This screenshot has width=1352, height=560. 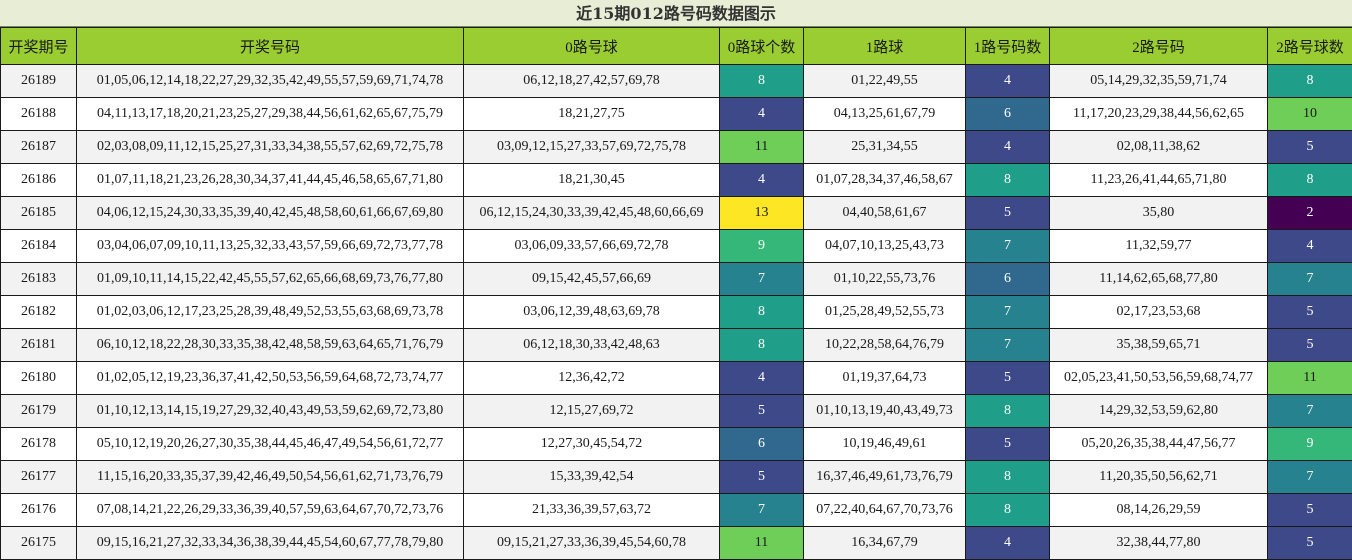 What do you see at coordinates (38, 312) in the screenshot?
I see `issue-cell: 26182` at bounding box center [38, 312].